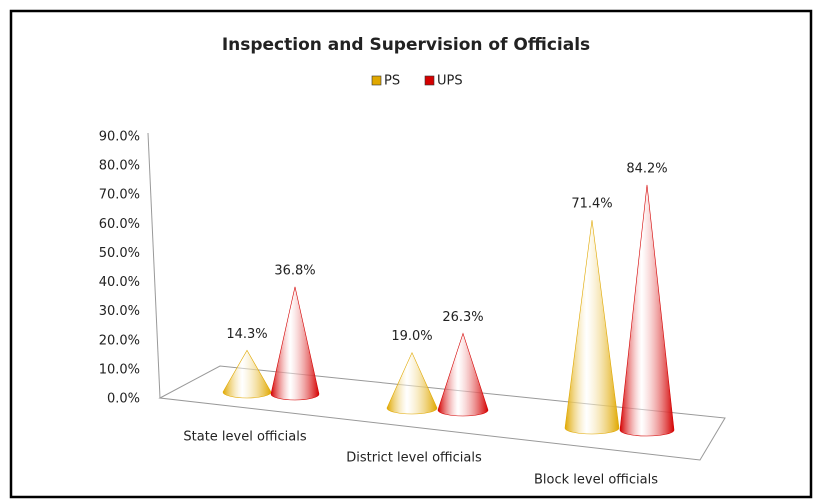 This screenshot has width=813, height=499. What do you see at coordinates (450, 81) in the screenshot?
I see `legend-label: UPS` at bounding box center [450, 81].